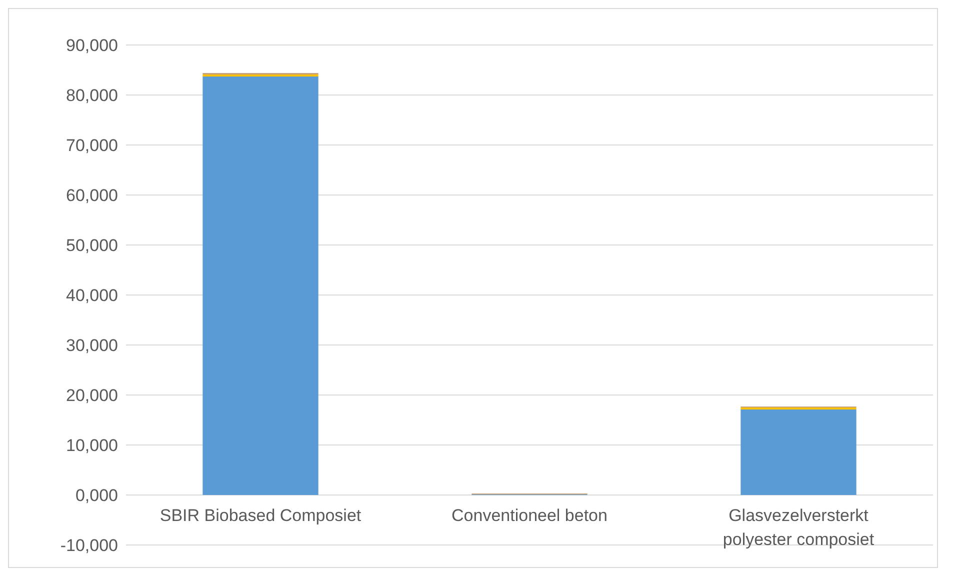  Describe the element at coordinates (261, 515) in the screenshot. I see `x-tick-label: SBIR Biobased Composiet` at that location.